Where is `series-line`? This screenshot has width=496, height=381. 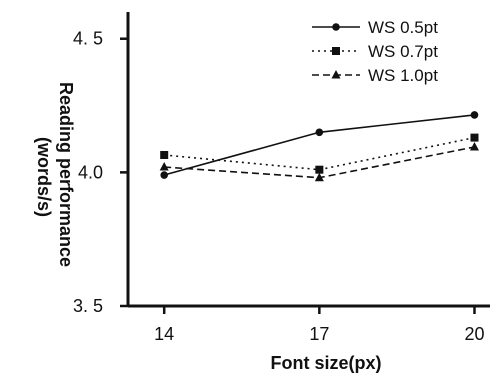
series-line is located at coordinates (319, 153).